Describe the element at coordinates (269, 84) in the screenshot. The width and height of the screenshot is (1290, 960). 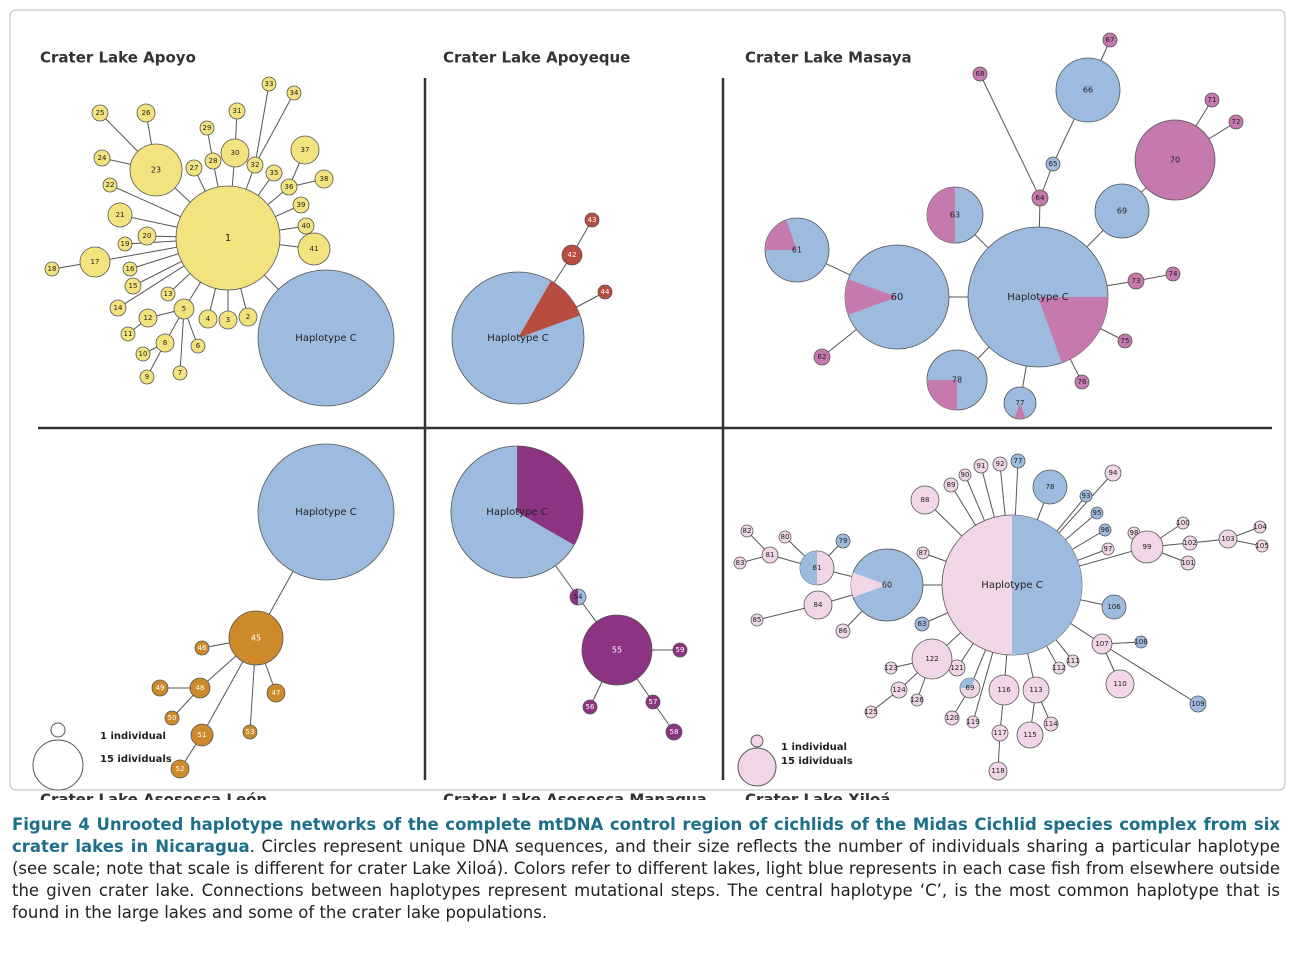
I see `node-label: 33` at that location.